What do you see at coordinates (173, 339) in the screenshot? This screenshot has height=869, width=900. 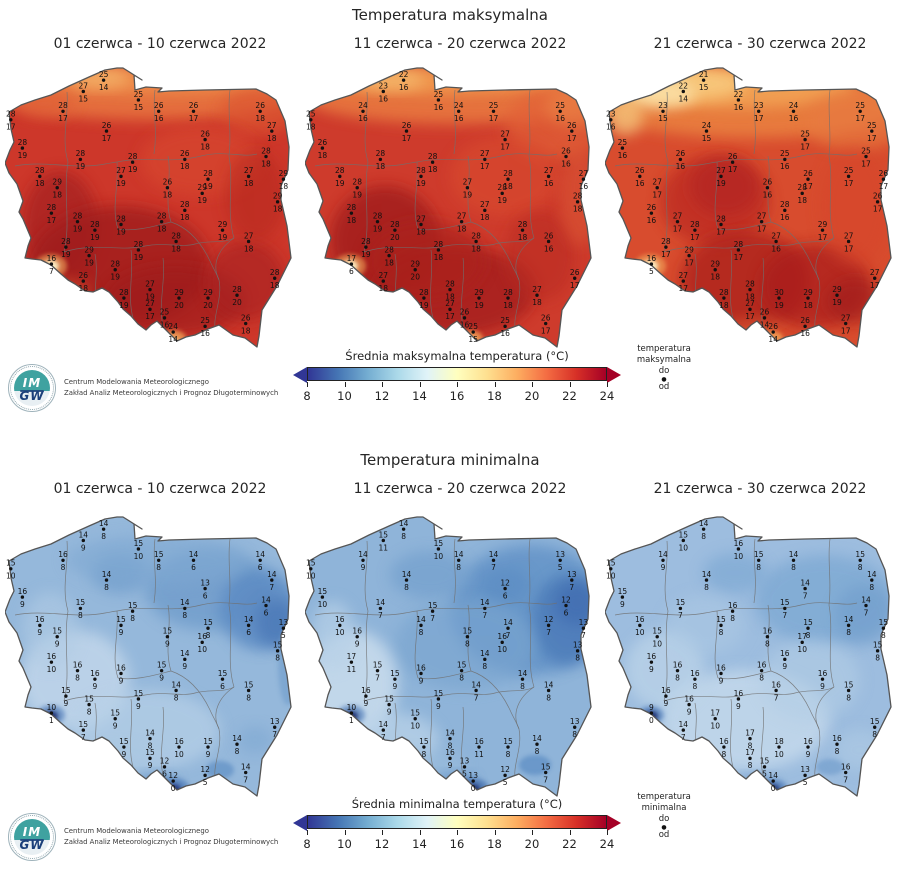 I see `station-value-od: 14` at bounding box center [173, 339].